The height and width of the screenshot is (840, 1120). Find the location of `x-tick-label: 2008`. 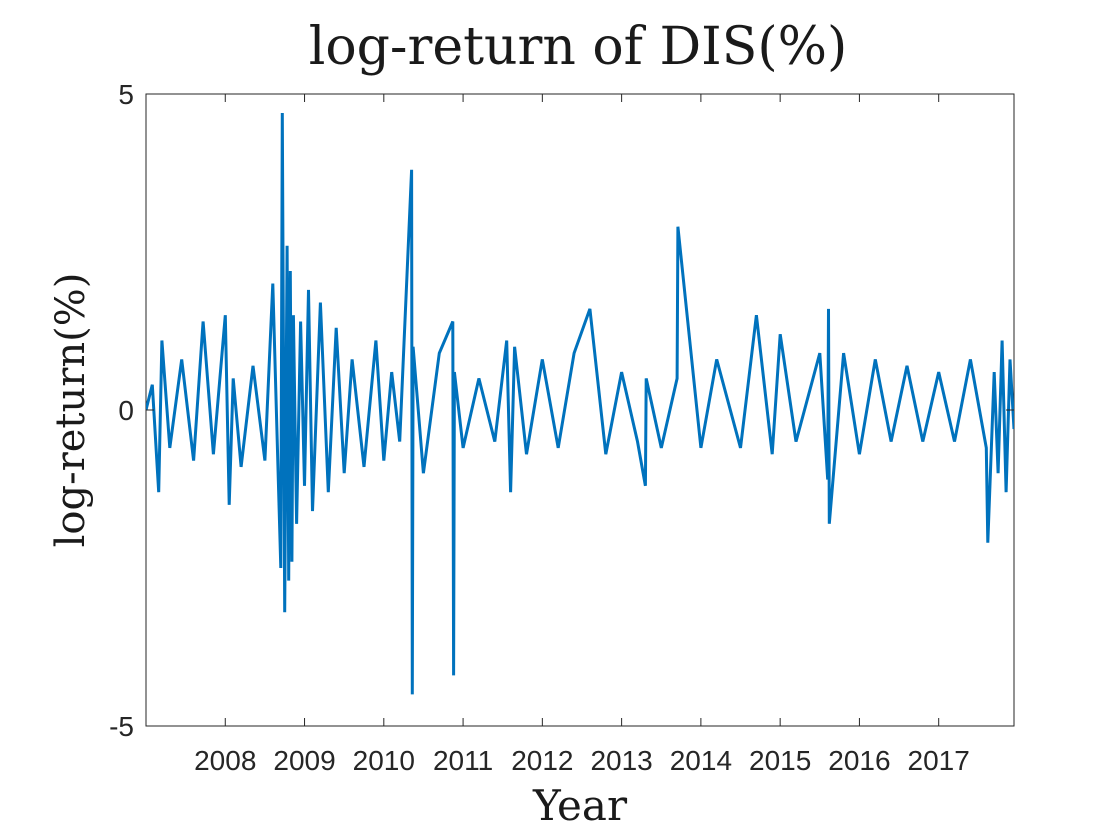

x-tick-label: 2008 is located at coordinates (225, 760).